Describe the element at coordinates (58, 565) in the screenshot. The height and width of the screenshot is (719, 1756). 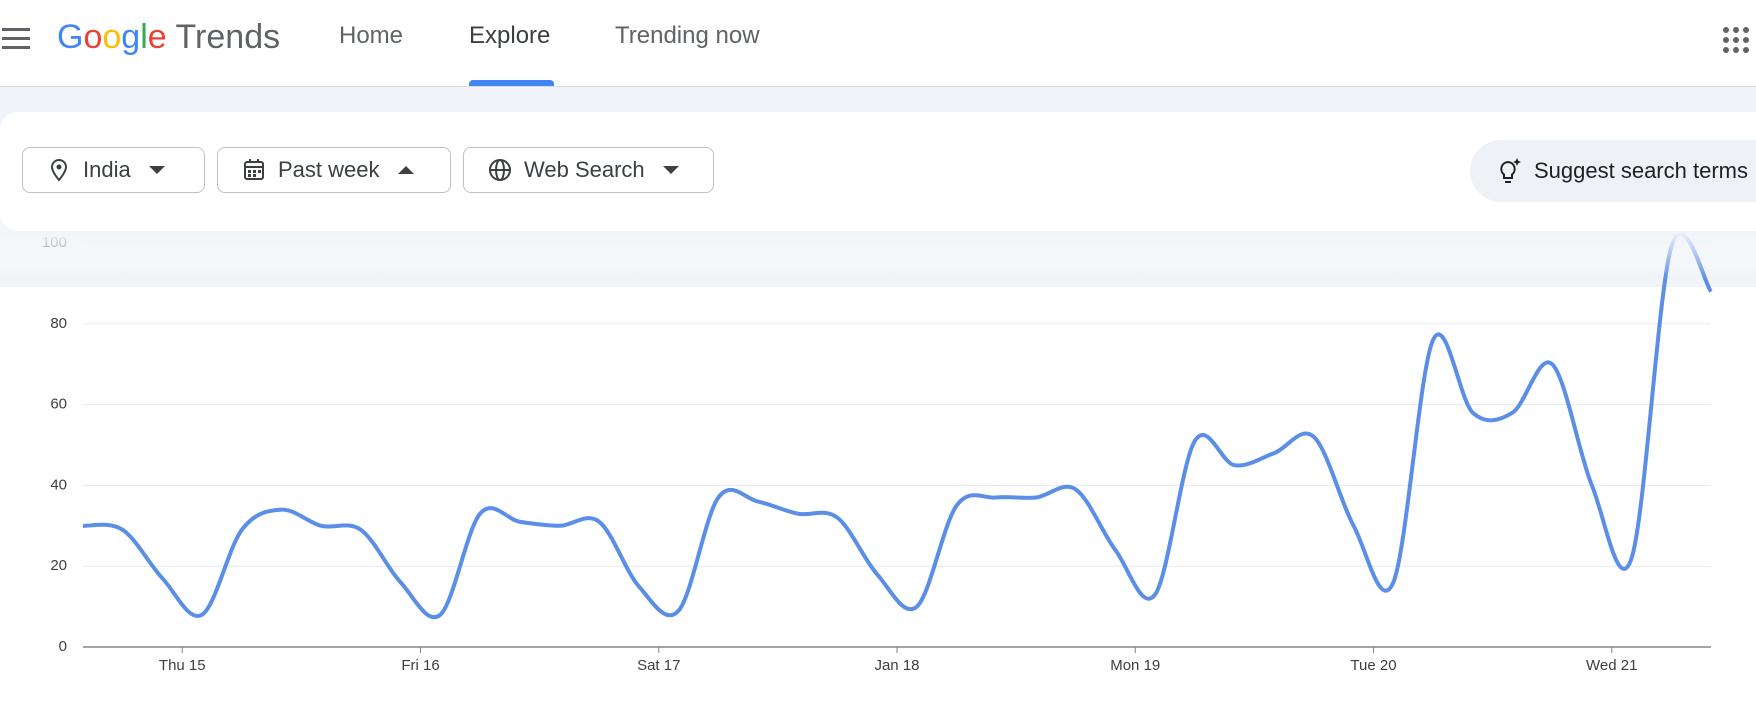
I see `y-tick-label: 20` at that location.